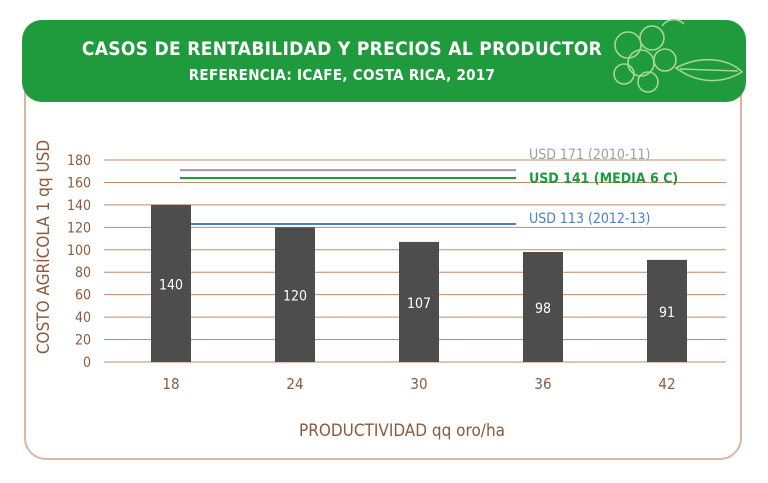  What do you see at coordinates (589, 155) in the screenshot?
I see `reference-line-label: USD 171 (2010-11)` at bounding box center [589, 155].